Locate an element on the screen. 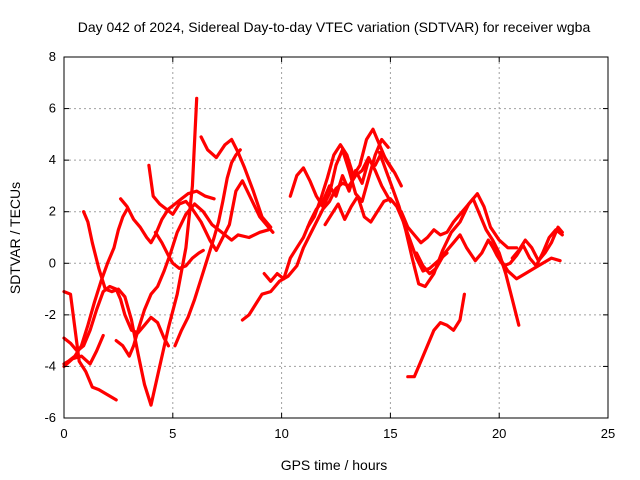 This screenshot has width=640, height=480. y-tick-label: 2 is located at coordinates (52, 211).